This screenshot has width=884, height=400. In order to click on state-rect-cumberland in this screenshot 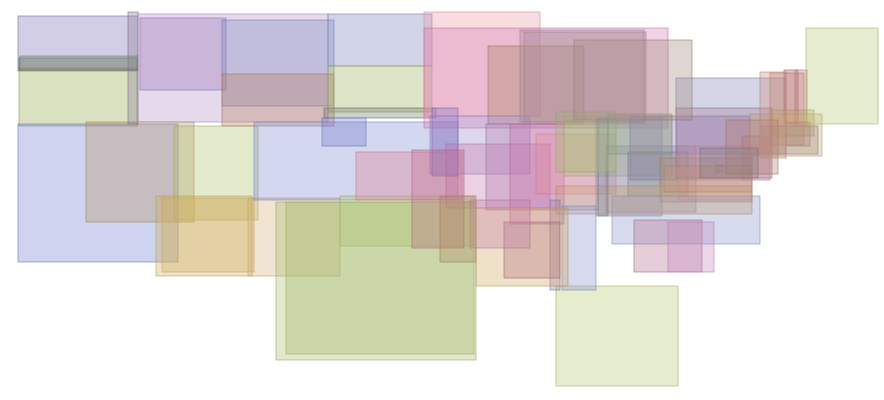, I will do `click(458, 229)`.